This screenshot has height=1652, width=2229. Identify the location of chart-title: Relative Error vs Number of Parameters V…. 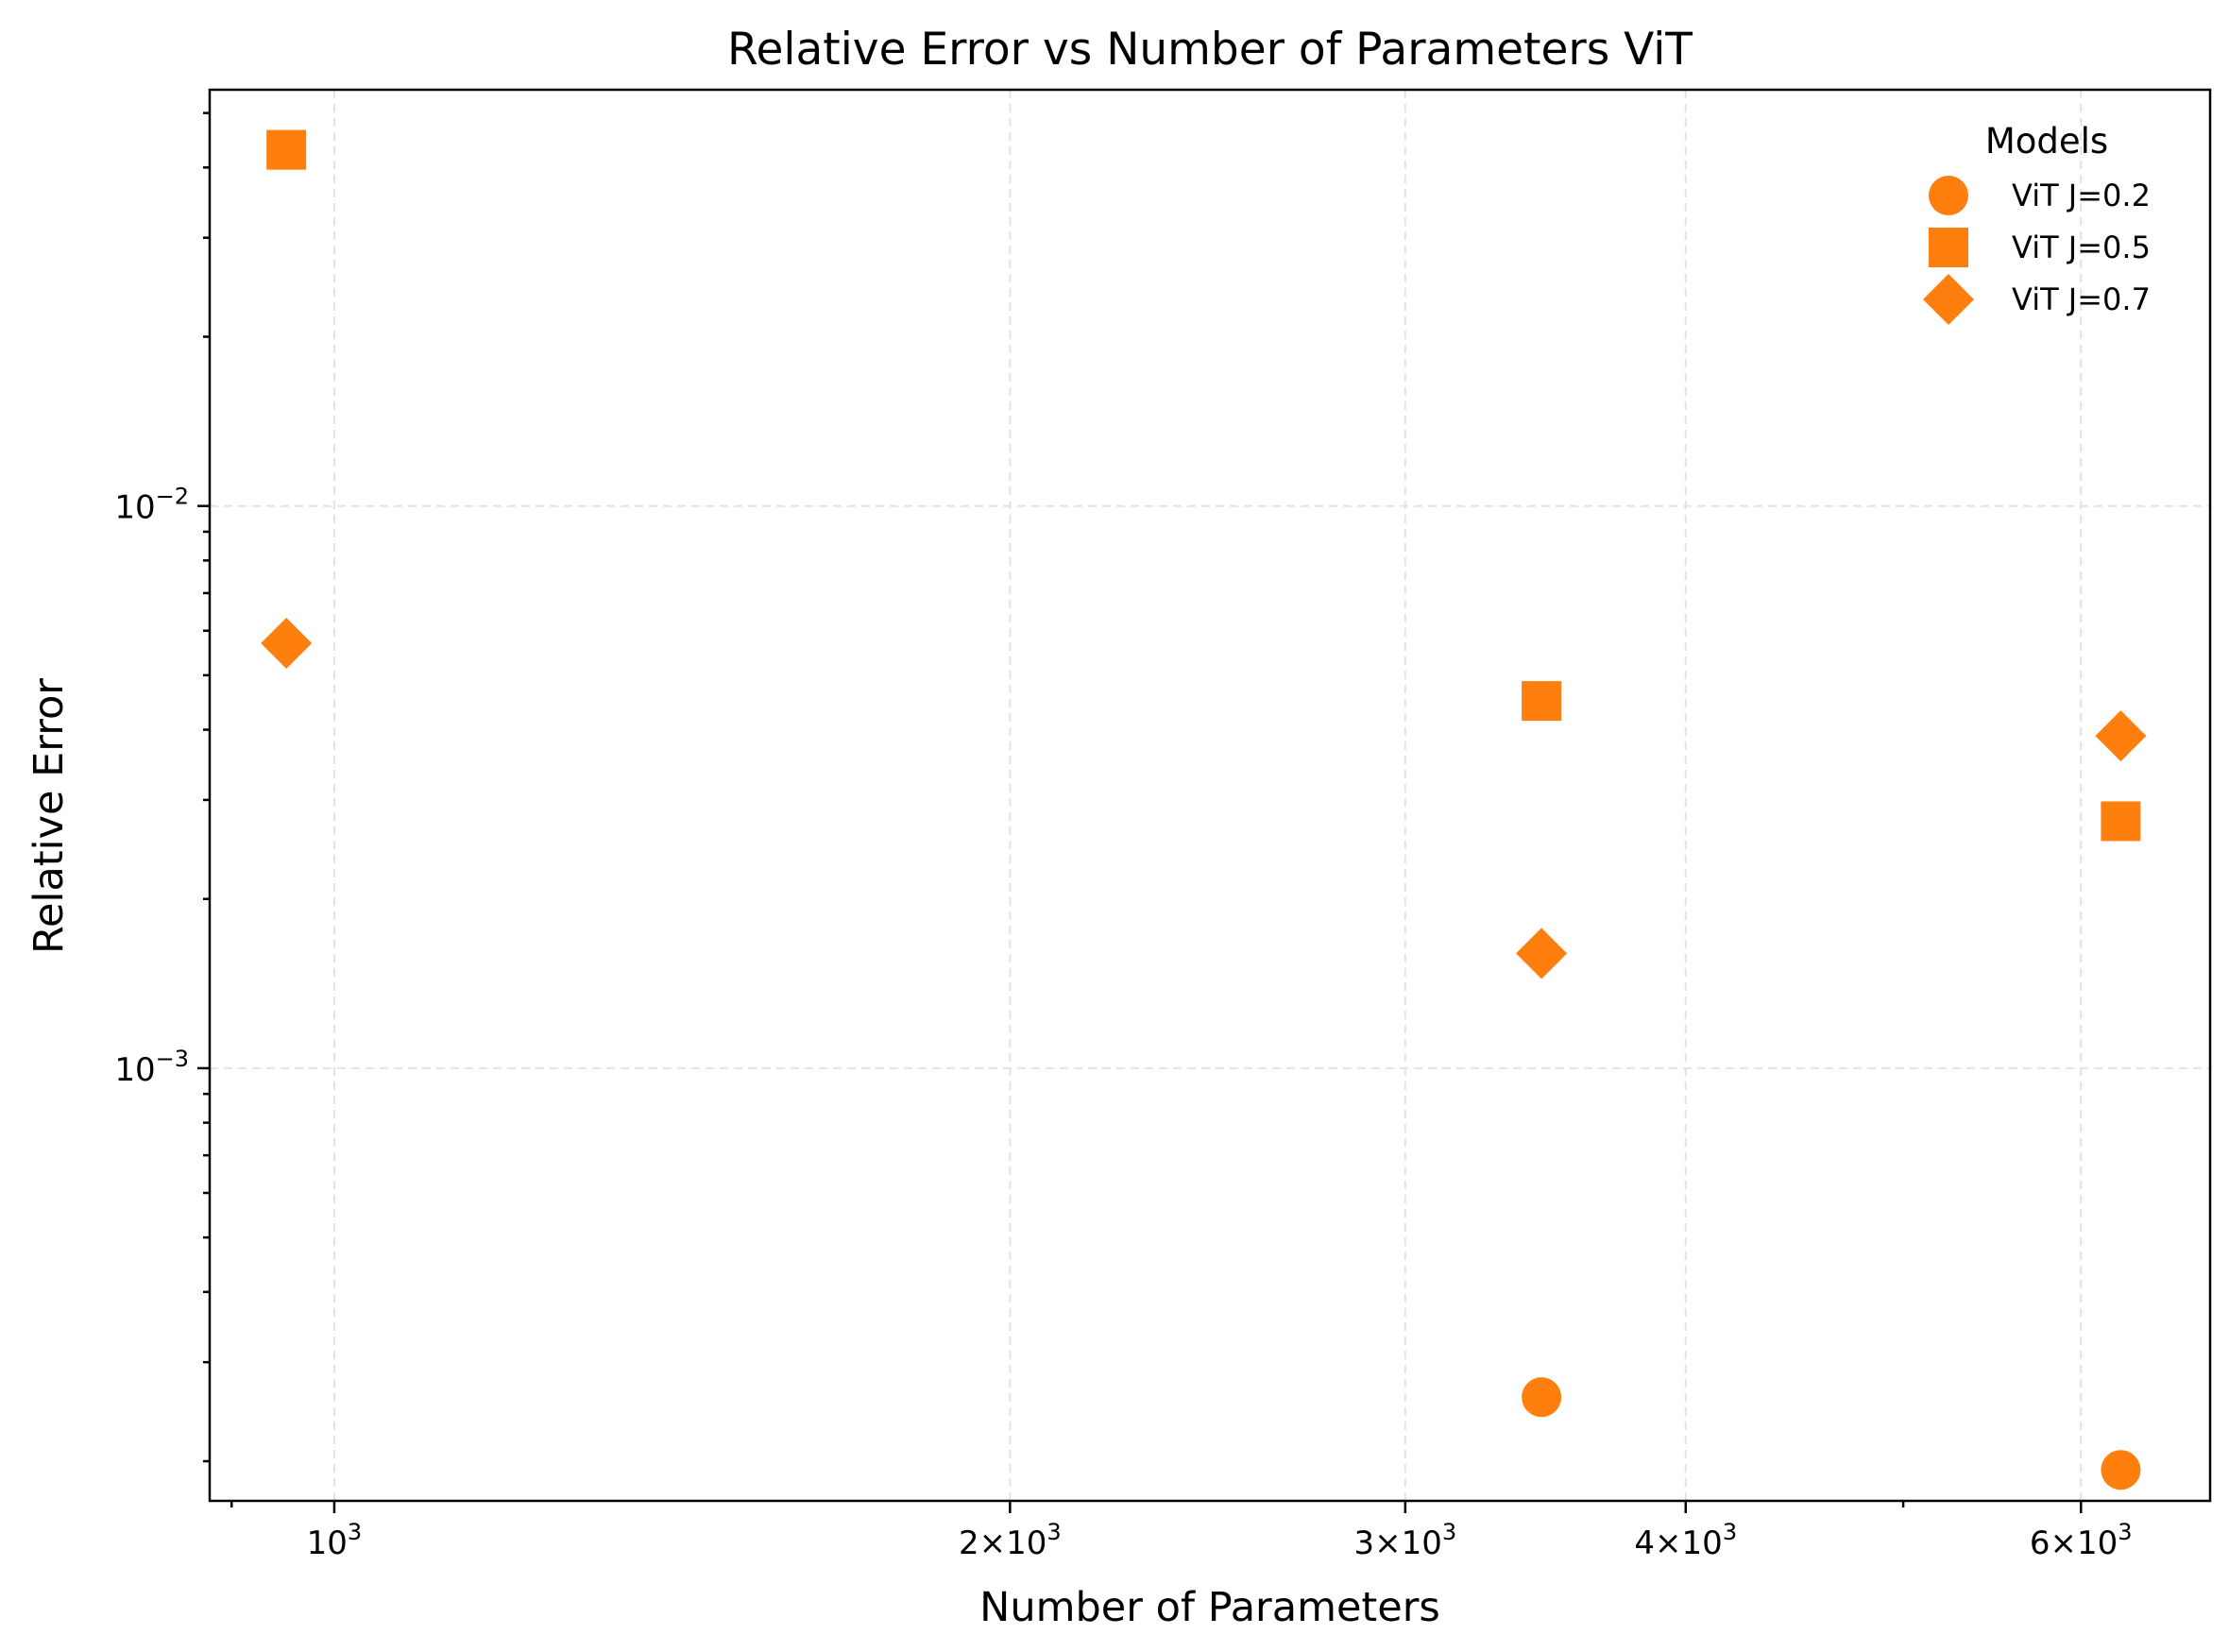
(1210, 50).